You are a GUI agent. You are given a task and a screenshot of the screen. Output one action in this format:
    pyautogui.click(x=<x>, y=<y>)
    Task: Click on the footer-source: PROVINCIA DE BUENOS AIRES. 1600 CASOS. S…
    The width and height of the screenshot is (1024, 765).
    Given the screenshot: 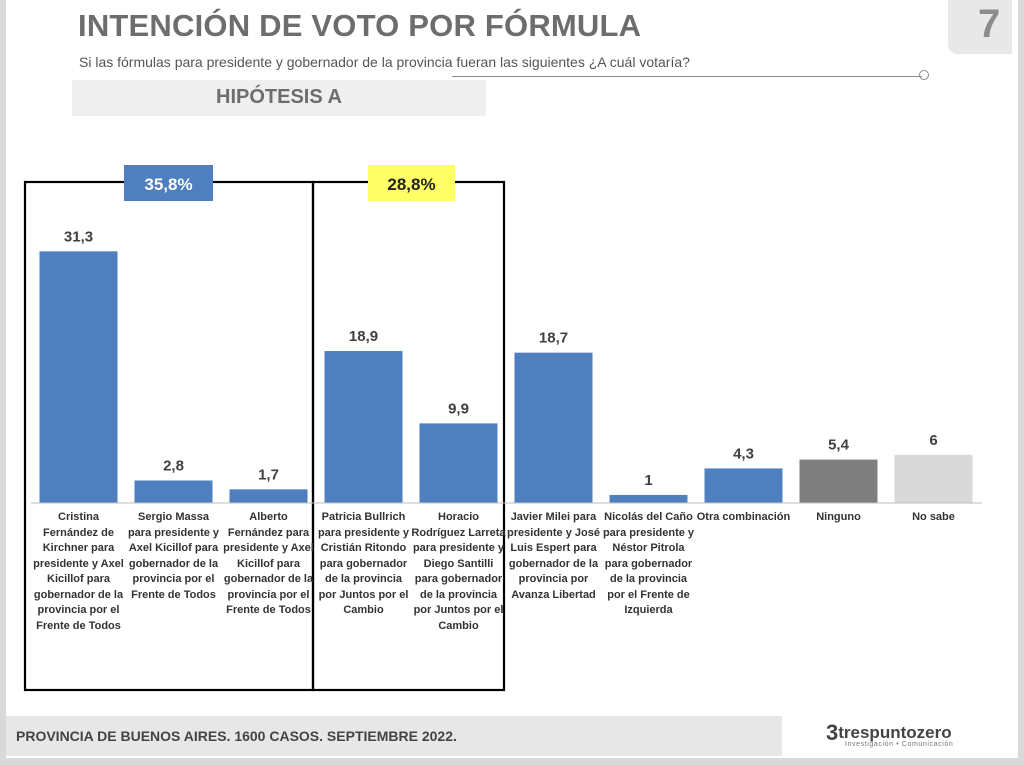 What is the action you would take?
    pyautogui.click(x=236, y=736)
    